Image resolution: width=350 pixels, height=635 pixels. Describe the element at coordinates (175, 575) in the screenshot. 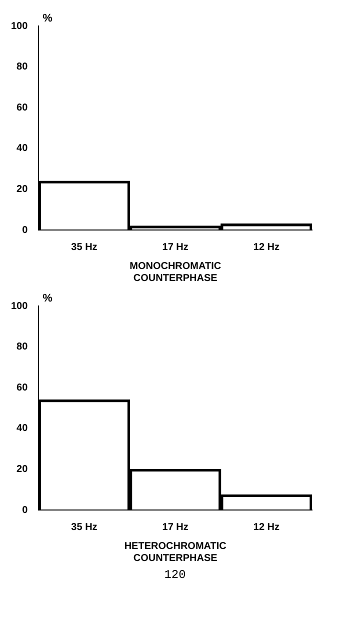

I see `text: 120` at that location.